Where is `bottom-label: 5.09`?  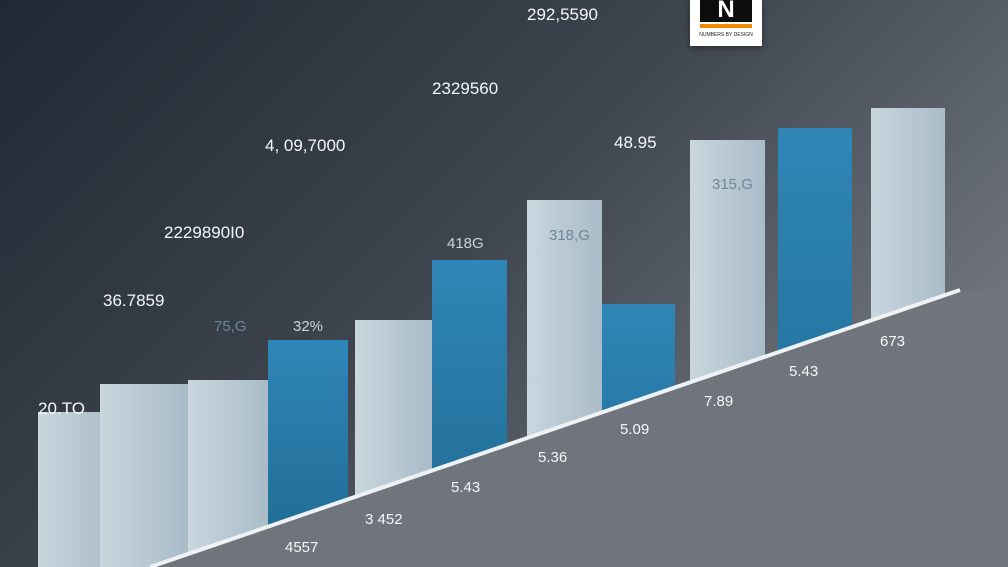
bottom-label: 5.09 is located at coordinates (634, 429).